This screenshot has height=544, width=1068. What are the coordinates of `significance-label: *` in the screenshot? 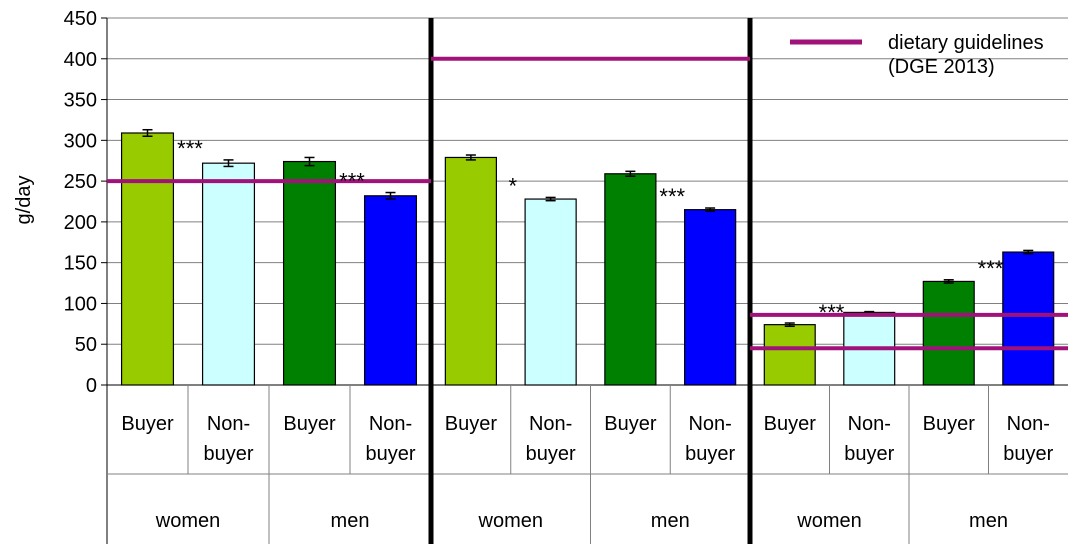 It's located at (512, 185).